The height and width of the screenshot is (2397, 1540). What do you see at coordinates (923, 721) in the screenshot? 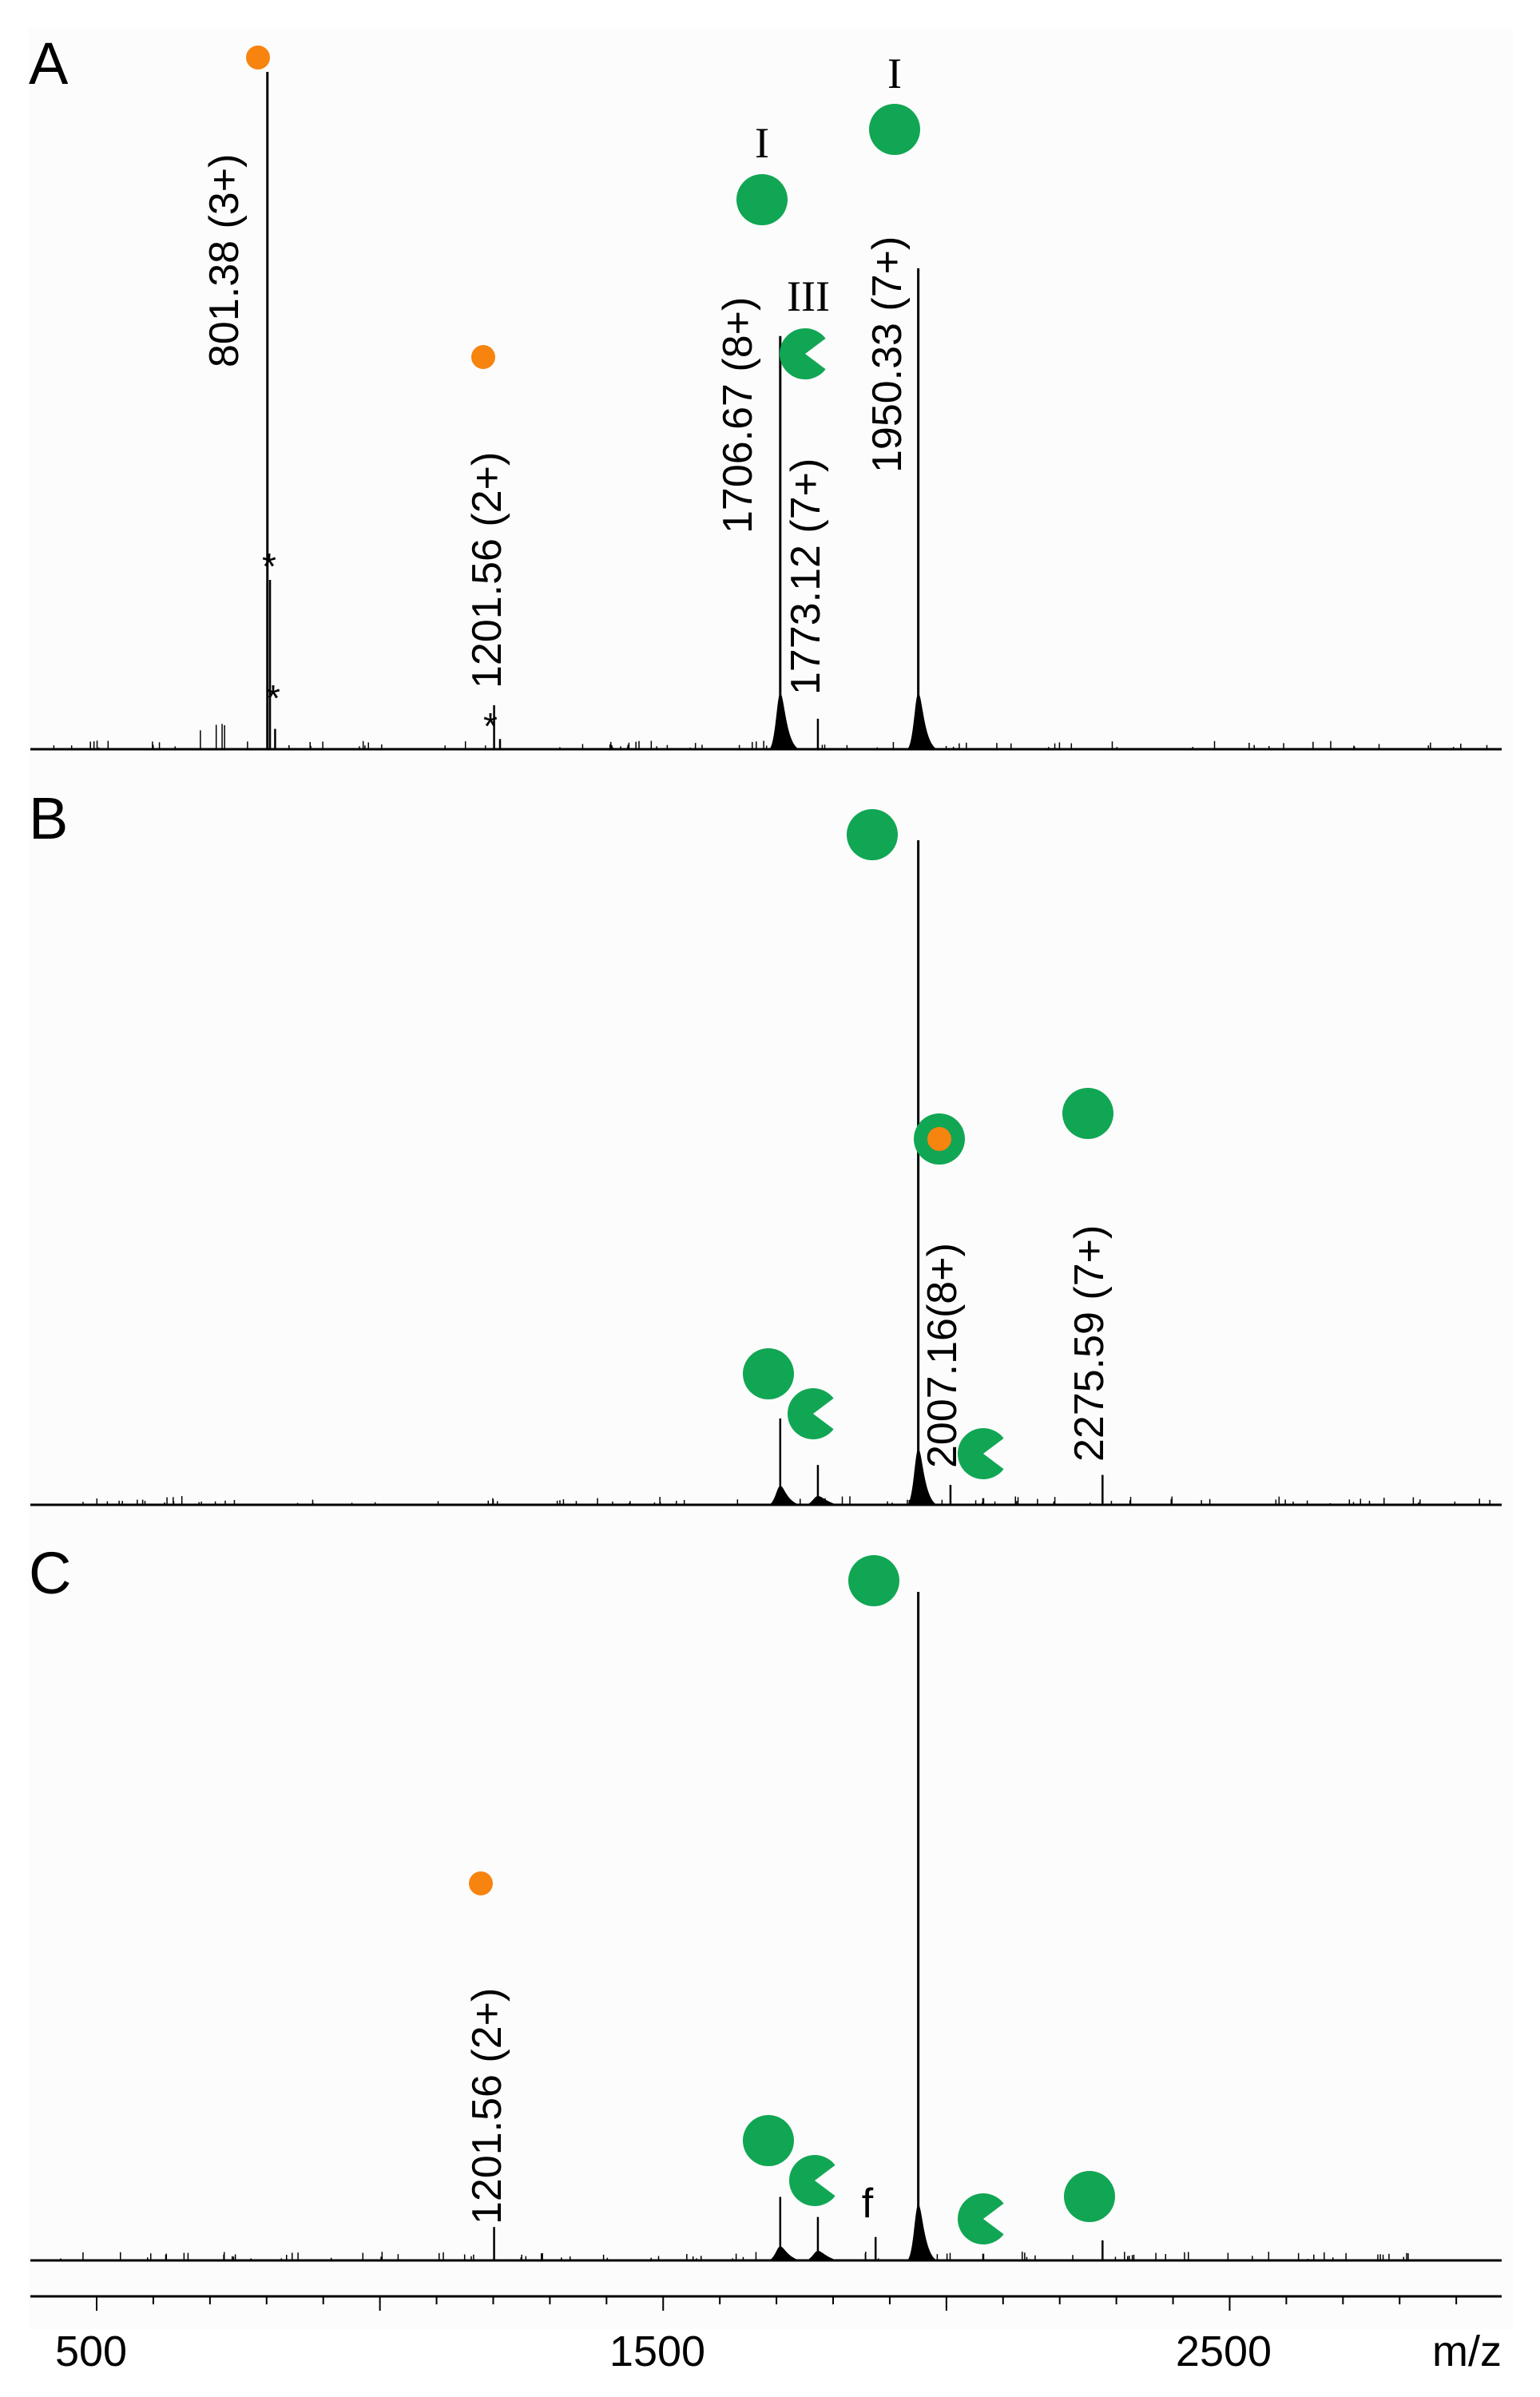
I see `peak-envelope-a-1950` at bounding box center [923, 721].